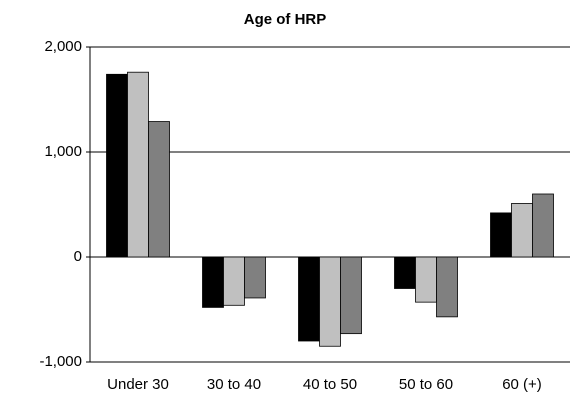 This screenshot has height=405, width=571. I want to click on x-tick-label: Under 30, so click(138, 384).